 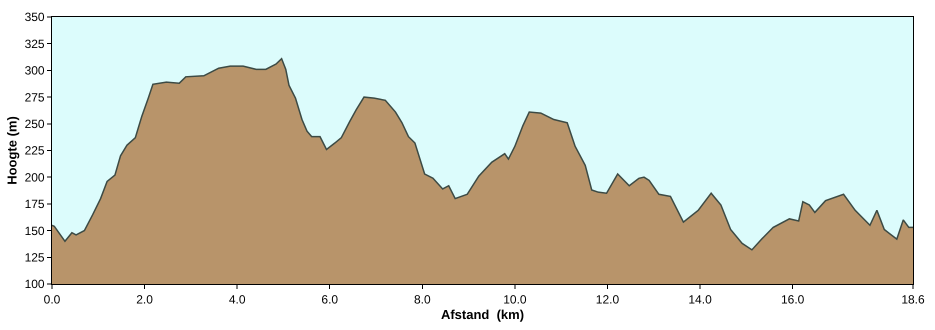 I want to click on x-tick-label: 0.0, so click(x=52, y=299).